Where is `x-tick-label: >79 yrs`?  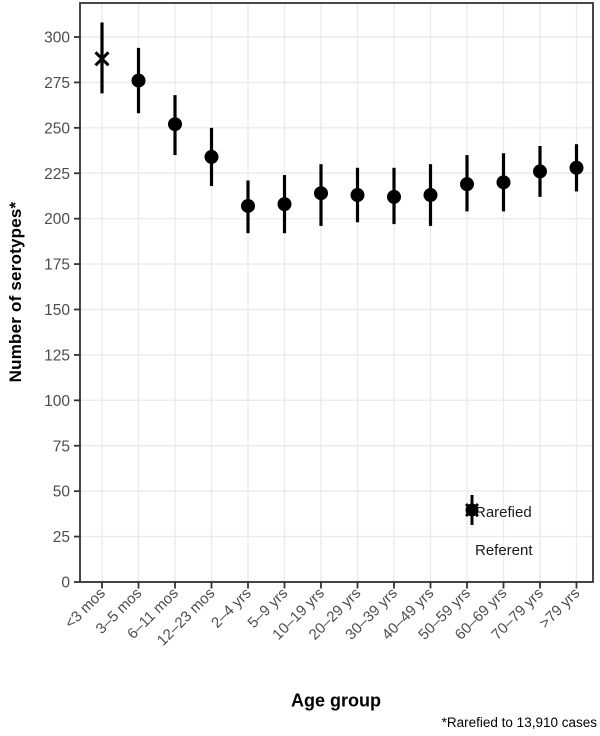 x-tick-label: >79 yrs is located at coordinates (559, 608).